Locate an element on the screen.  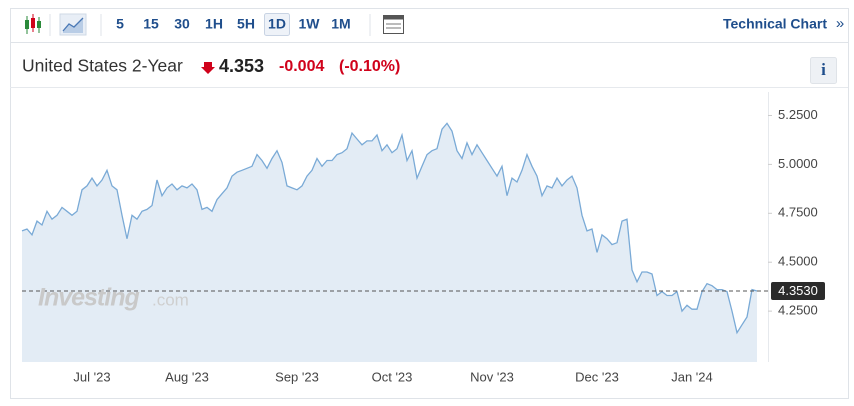
down-arrow is located at coordinates (208, 68).